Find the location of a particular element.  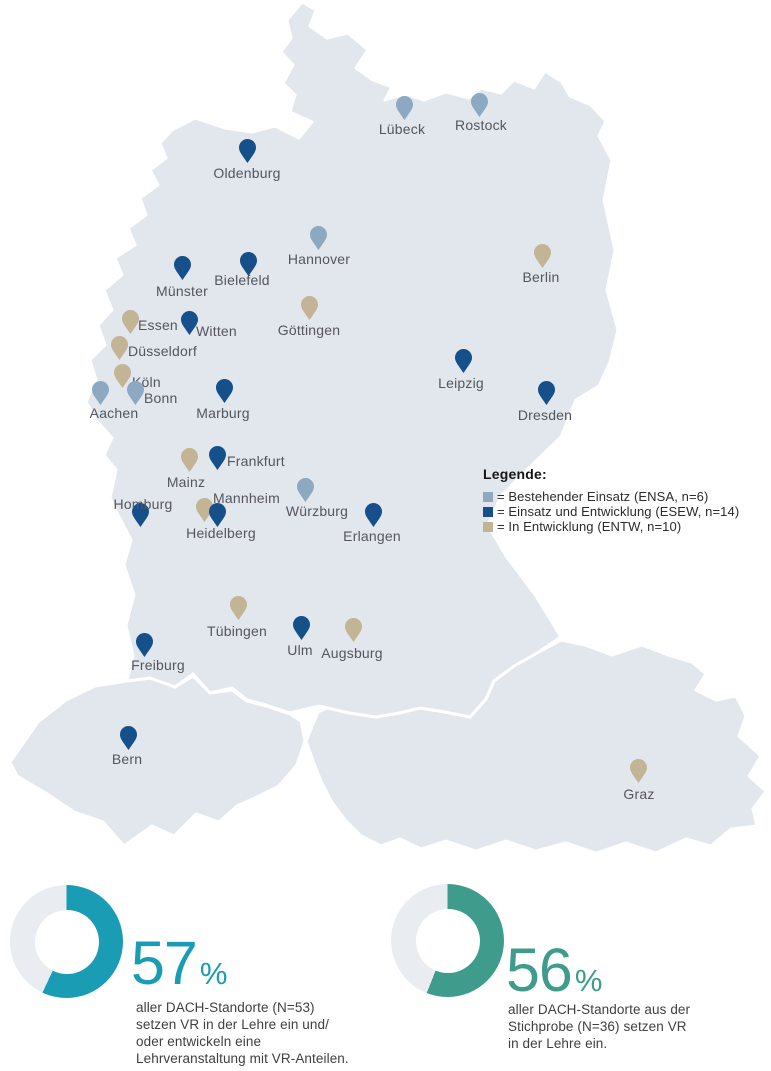

city-label-erlangen: Erlangen is located at coordinates (372, 536).